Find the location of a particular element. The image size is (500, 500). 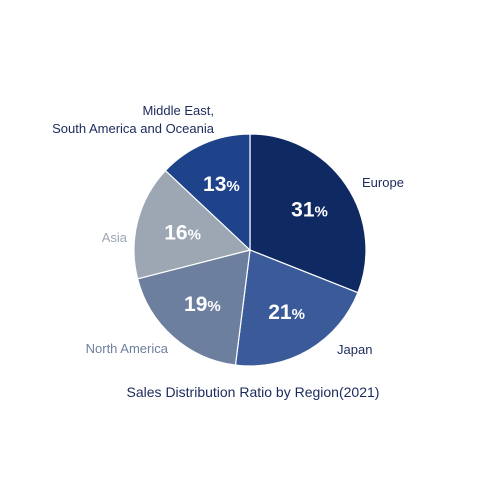

slice-category-label-2: Japan is located at coordinates (354, 349).